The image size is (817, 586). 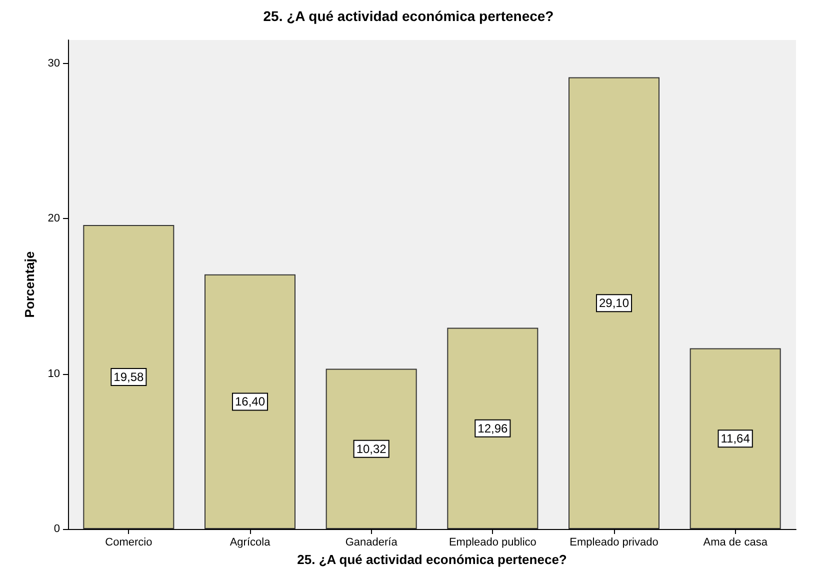 I want to click on data-label: 16,40, so click(x=250, y=401).